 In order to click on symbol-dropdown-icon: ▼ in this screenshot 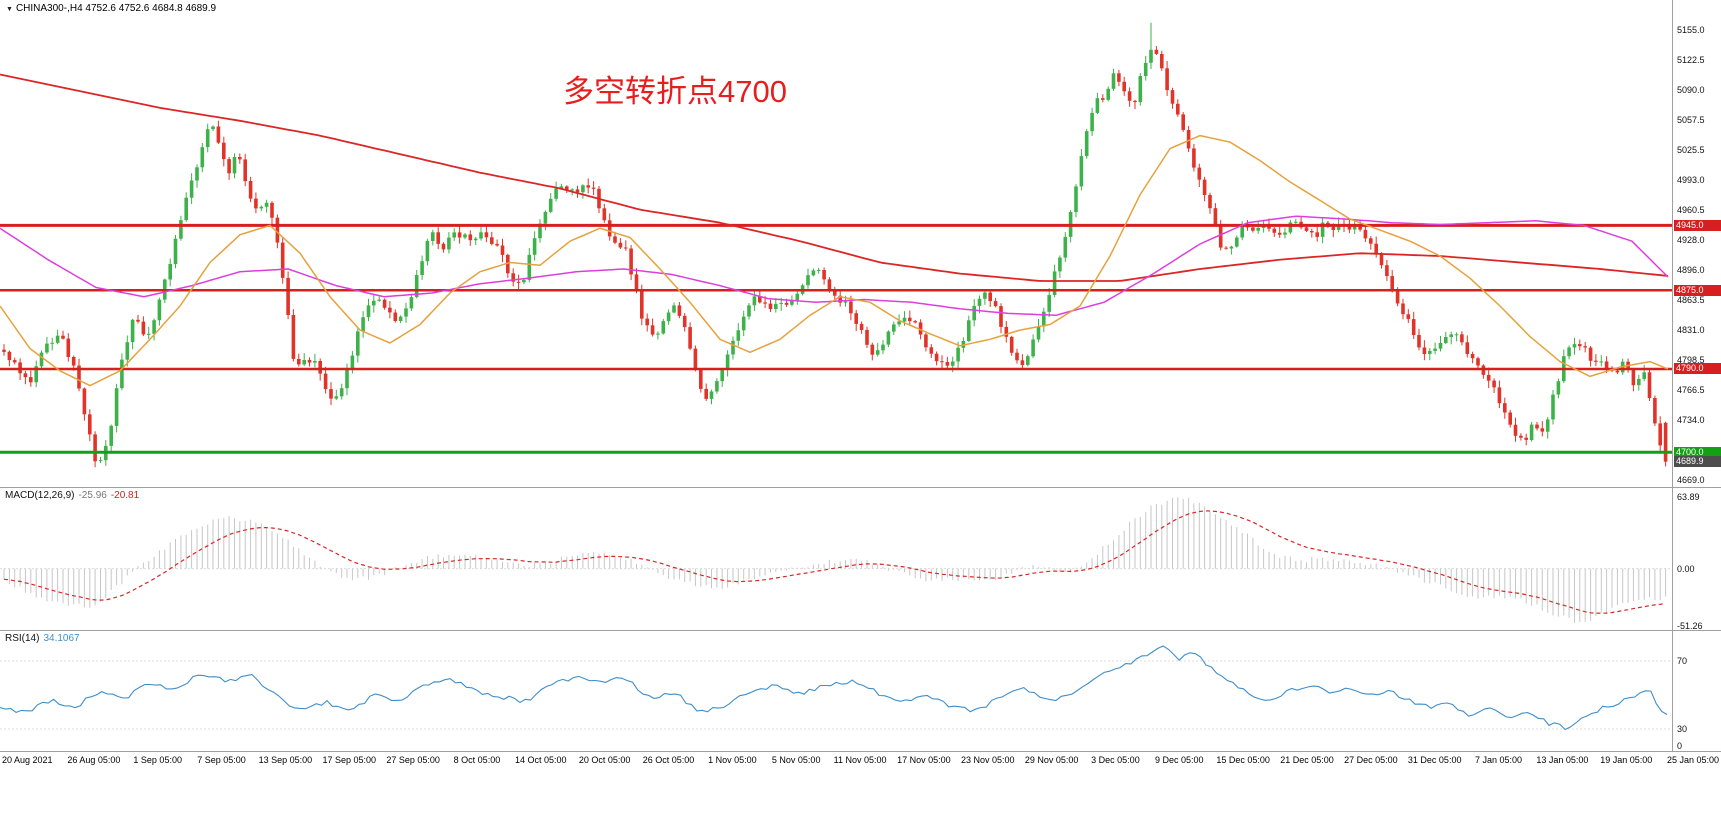, I will do `click(9, 9)`.